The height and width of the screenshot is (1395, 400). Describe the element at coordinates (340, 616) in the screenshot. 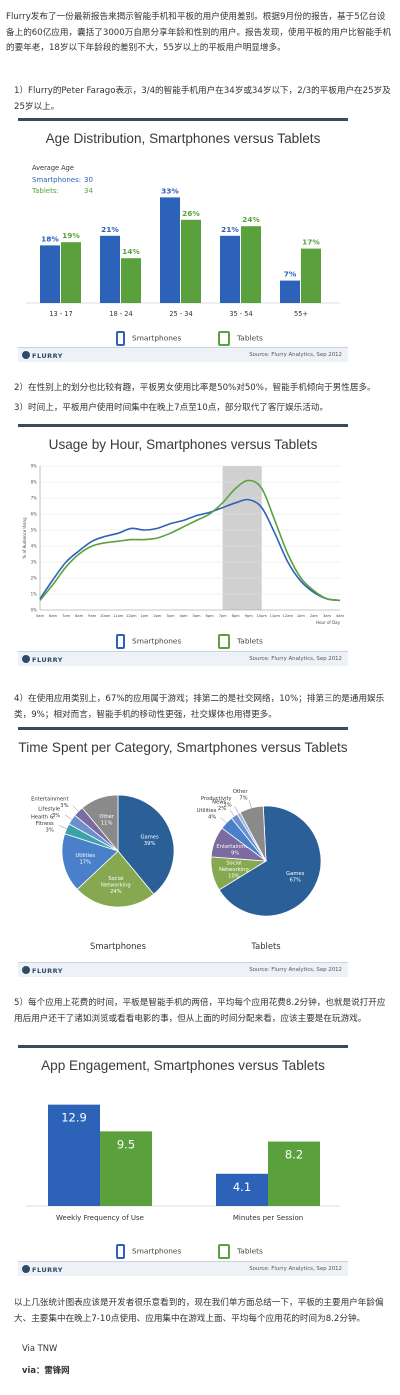

I see `usage-x-tick: 4am` at that location.